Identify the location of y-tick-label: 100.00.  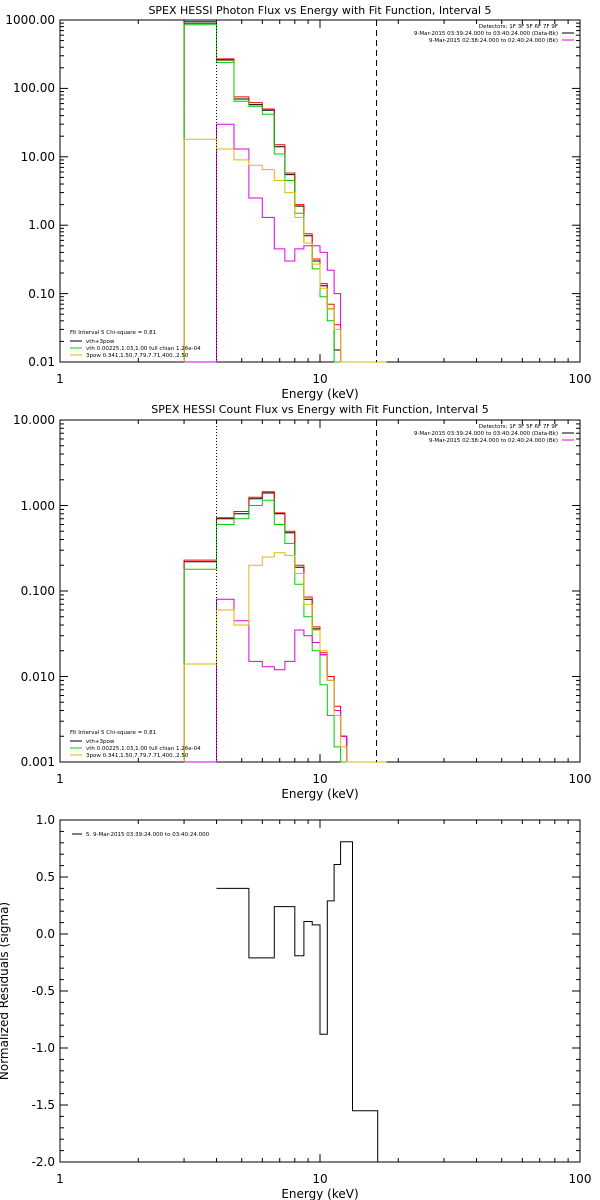
(34, 88).